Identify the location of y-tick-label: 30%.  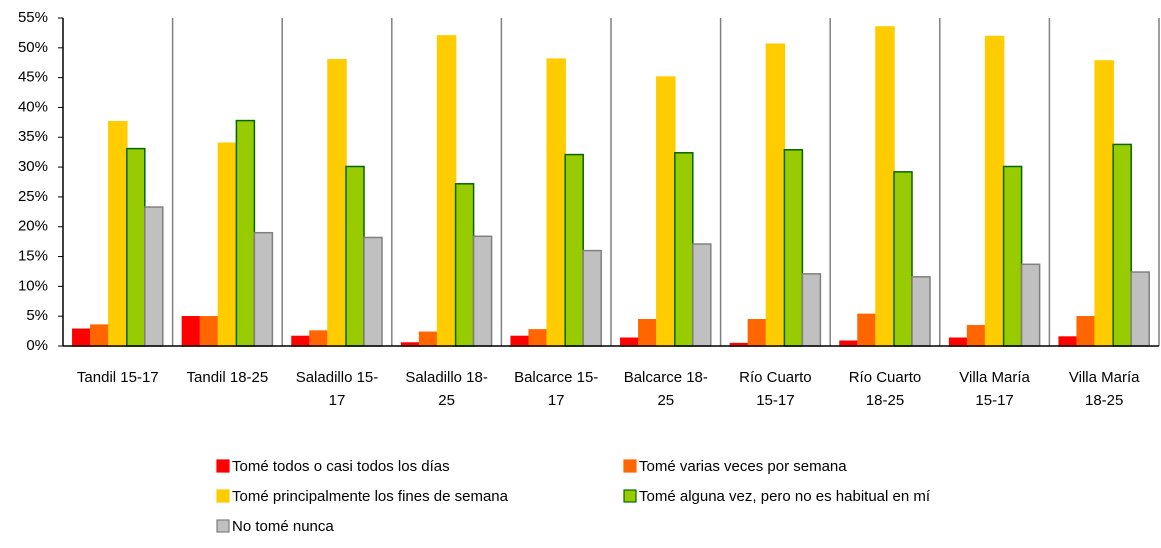
(33, 166).